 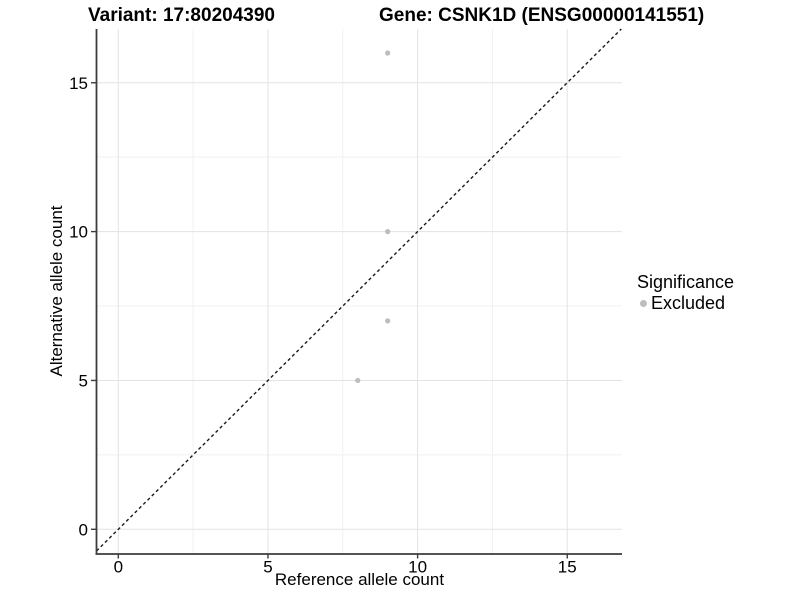 What do you see at coordinates (181, 15) in the screenshot?
I see `variant-title: Variant: 17:80204390` at bounding box center [181, 15].